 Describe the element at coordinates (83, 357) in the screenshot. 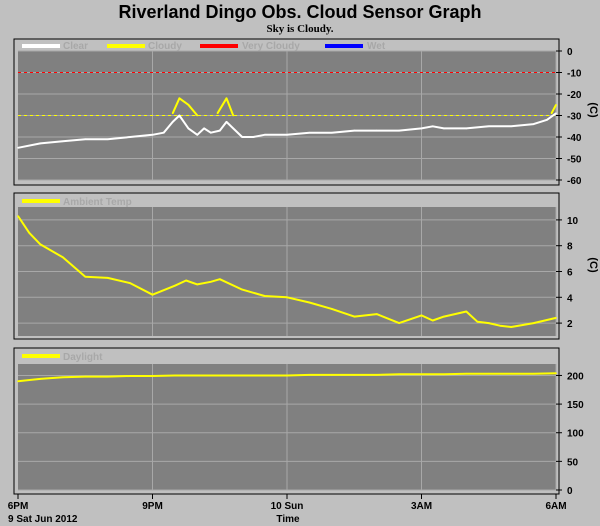

I see `legend-label-daylight: Daylight` at that location.